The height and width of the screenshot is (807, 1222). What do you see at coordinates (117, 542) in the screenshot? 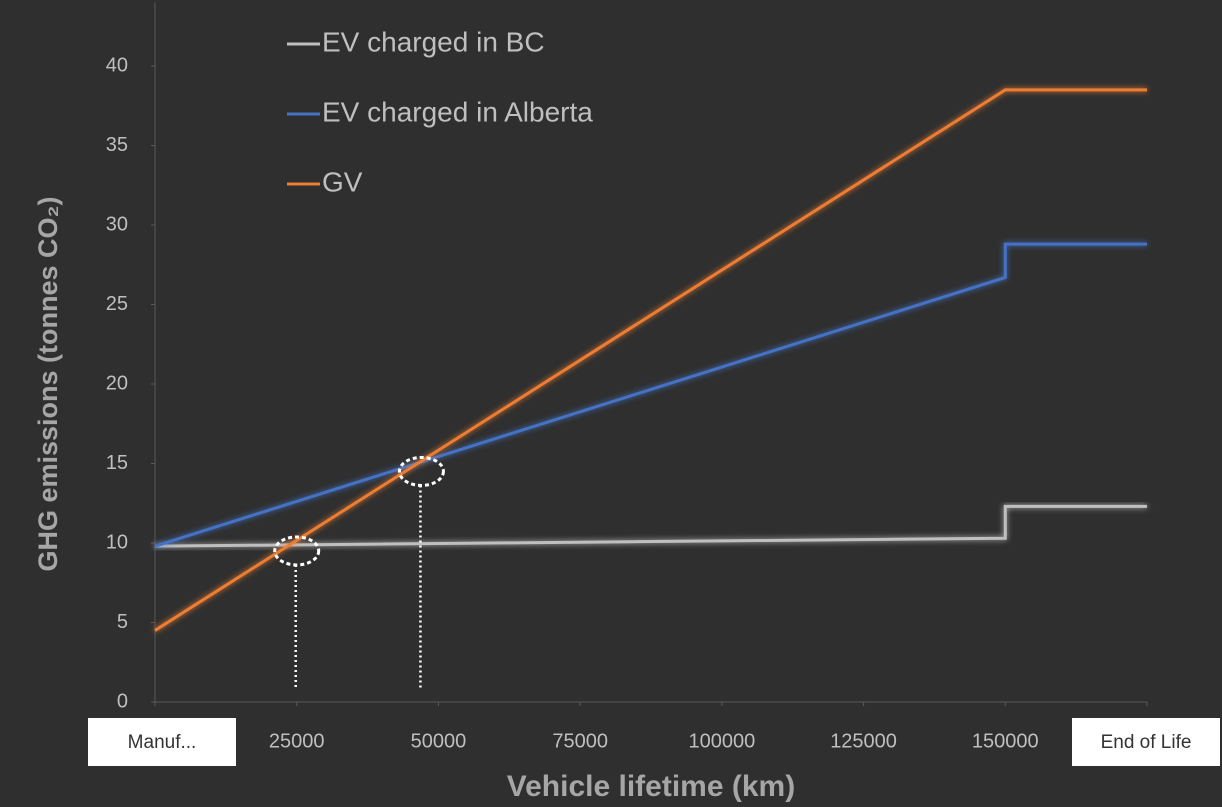
I see `y-tick-label: 10` at bounding box center [117, 542].